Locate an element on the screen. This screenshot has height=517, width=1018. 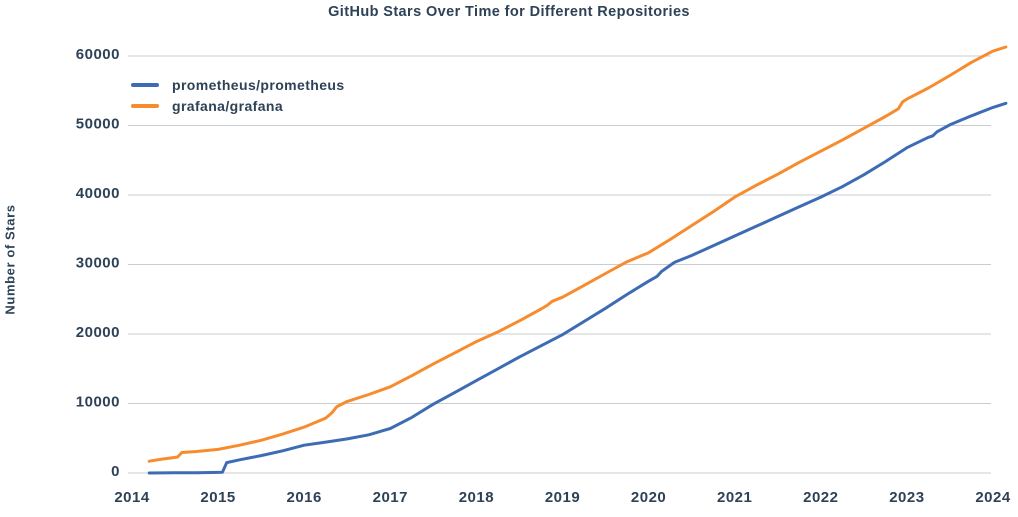
x-tick-label: 2021 is located at coordinates (734, 497).